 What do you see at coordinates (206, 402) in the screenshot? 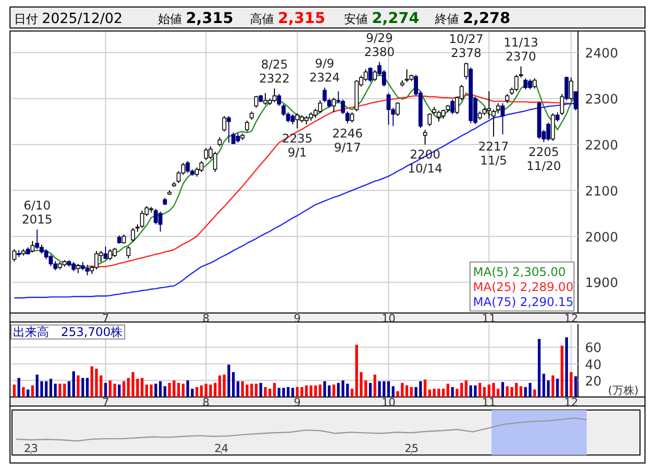
I see `x-tick-label: 8` at bounding box center [206, 402].